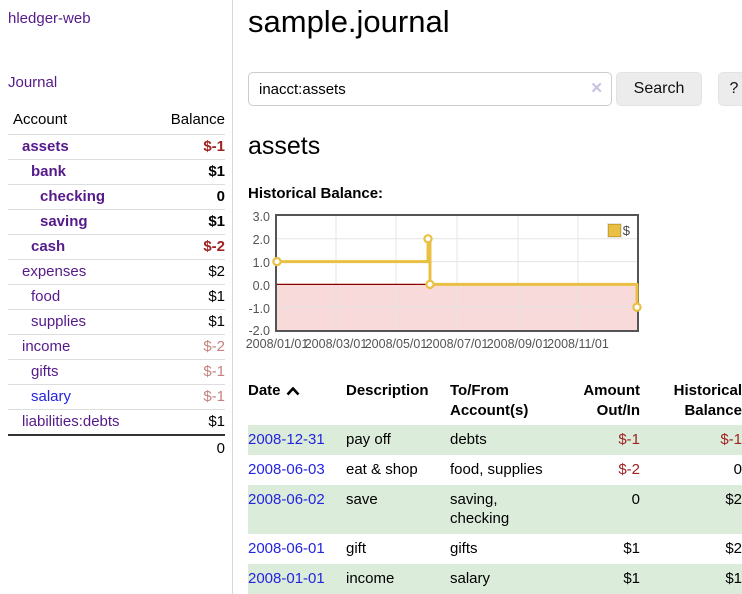  What do you see at coordinates (578, 344) in the screenshot?
I see `x-tick-label: 2008/11/01` at bounding box center [578, 344].